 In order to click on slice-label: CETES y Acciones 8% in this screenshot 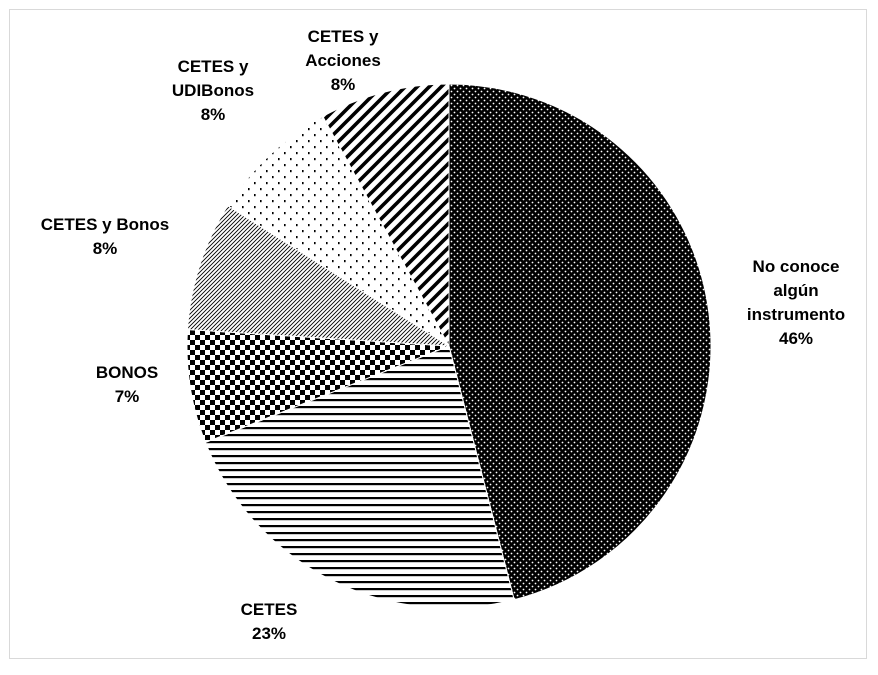, I will do `click(343, 60)`.